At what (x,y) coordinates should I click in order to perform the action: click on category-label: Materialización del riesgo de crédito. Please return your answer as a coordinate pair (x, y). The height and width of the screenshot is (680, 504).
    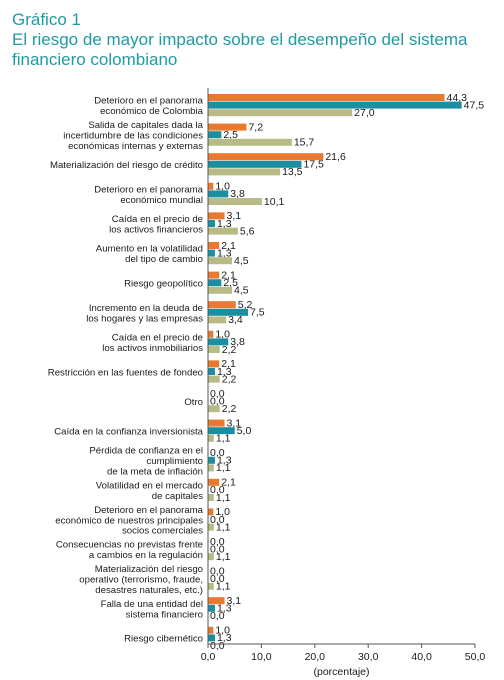
    Looking at the image, I should click on (126, 165).